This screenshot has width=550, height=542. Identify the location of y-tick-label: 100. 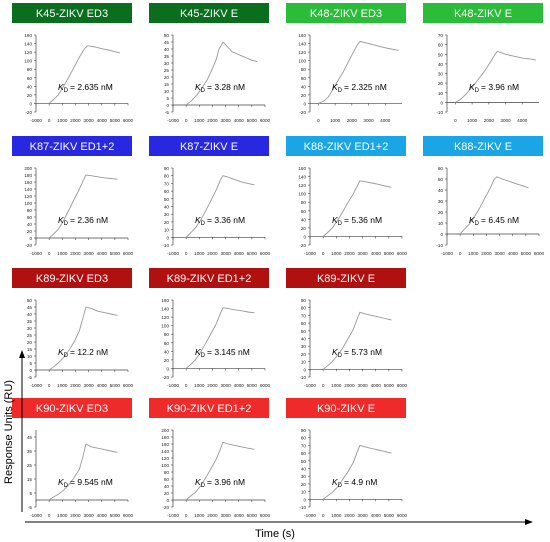
(28, 203).